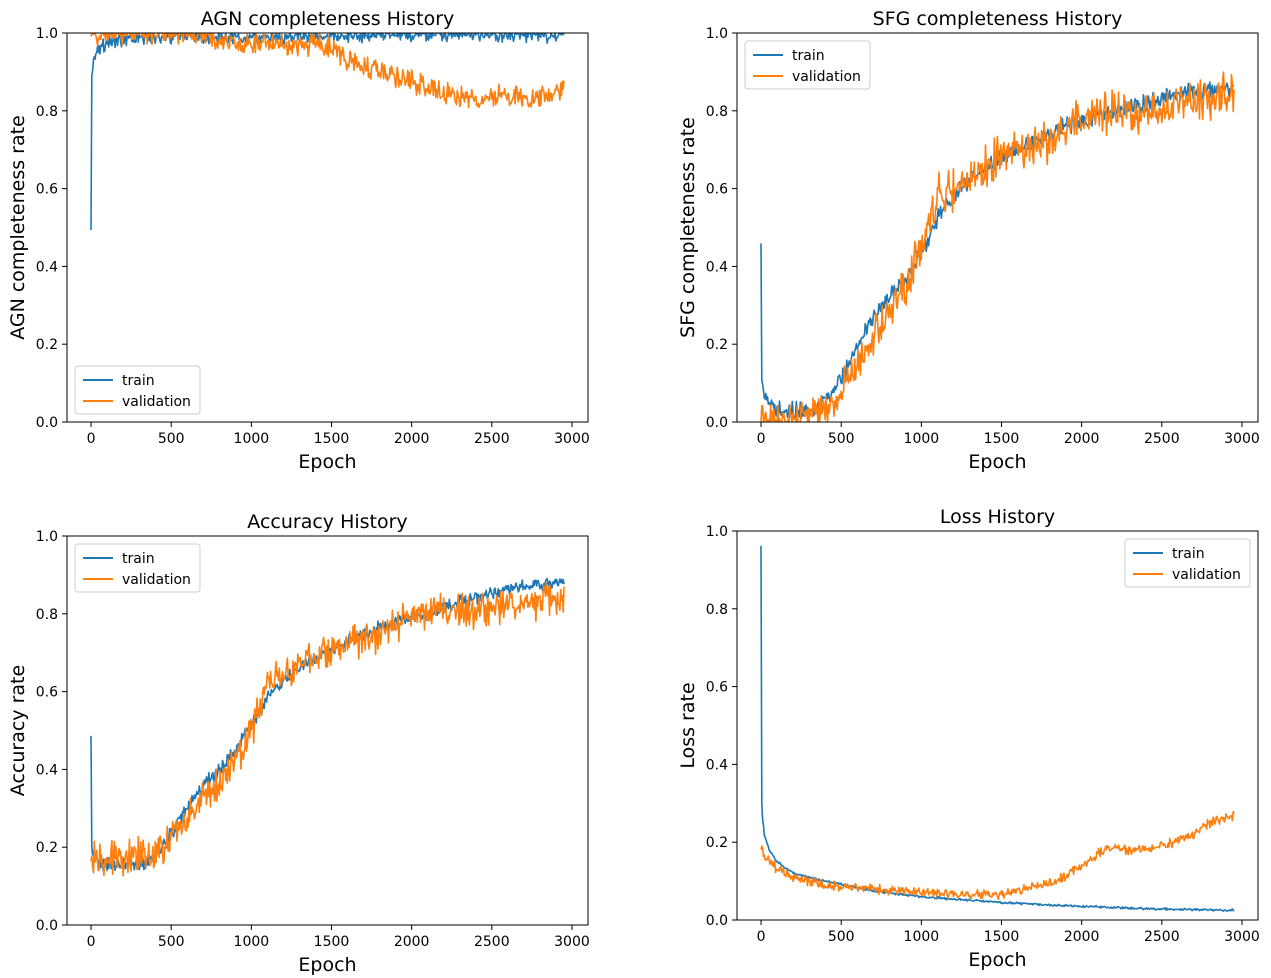 The image size is (1271, 978). I want to click on y-axis-label: SFG completeness rate, so click(688, 227).